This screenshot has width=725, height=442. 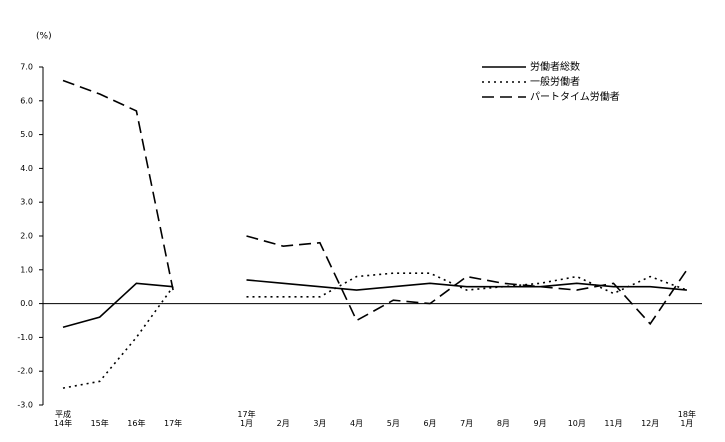 What do you see at coordinates (25, 337) in the screenshot?
I see `y-tick-label: -1.0` at bounding box center [25, 337].